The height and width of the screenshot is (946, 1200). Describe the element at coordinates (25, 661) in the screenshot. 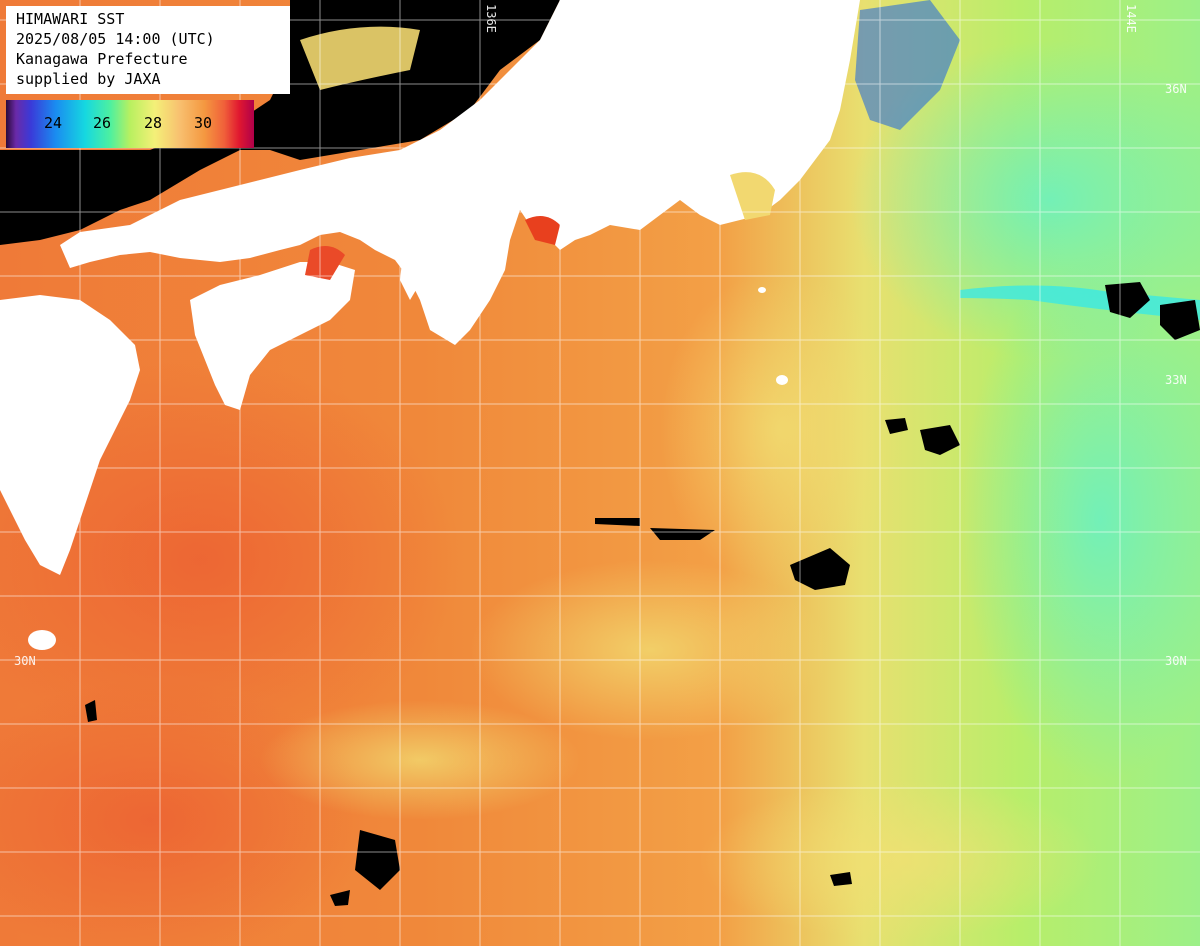

I see `lat-label-30n-left: 30N` at that location.